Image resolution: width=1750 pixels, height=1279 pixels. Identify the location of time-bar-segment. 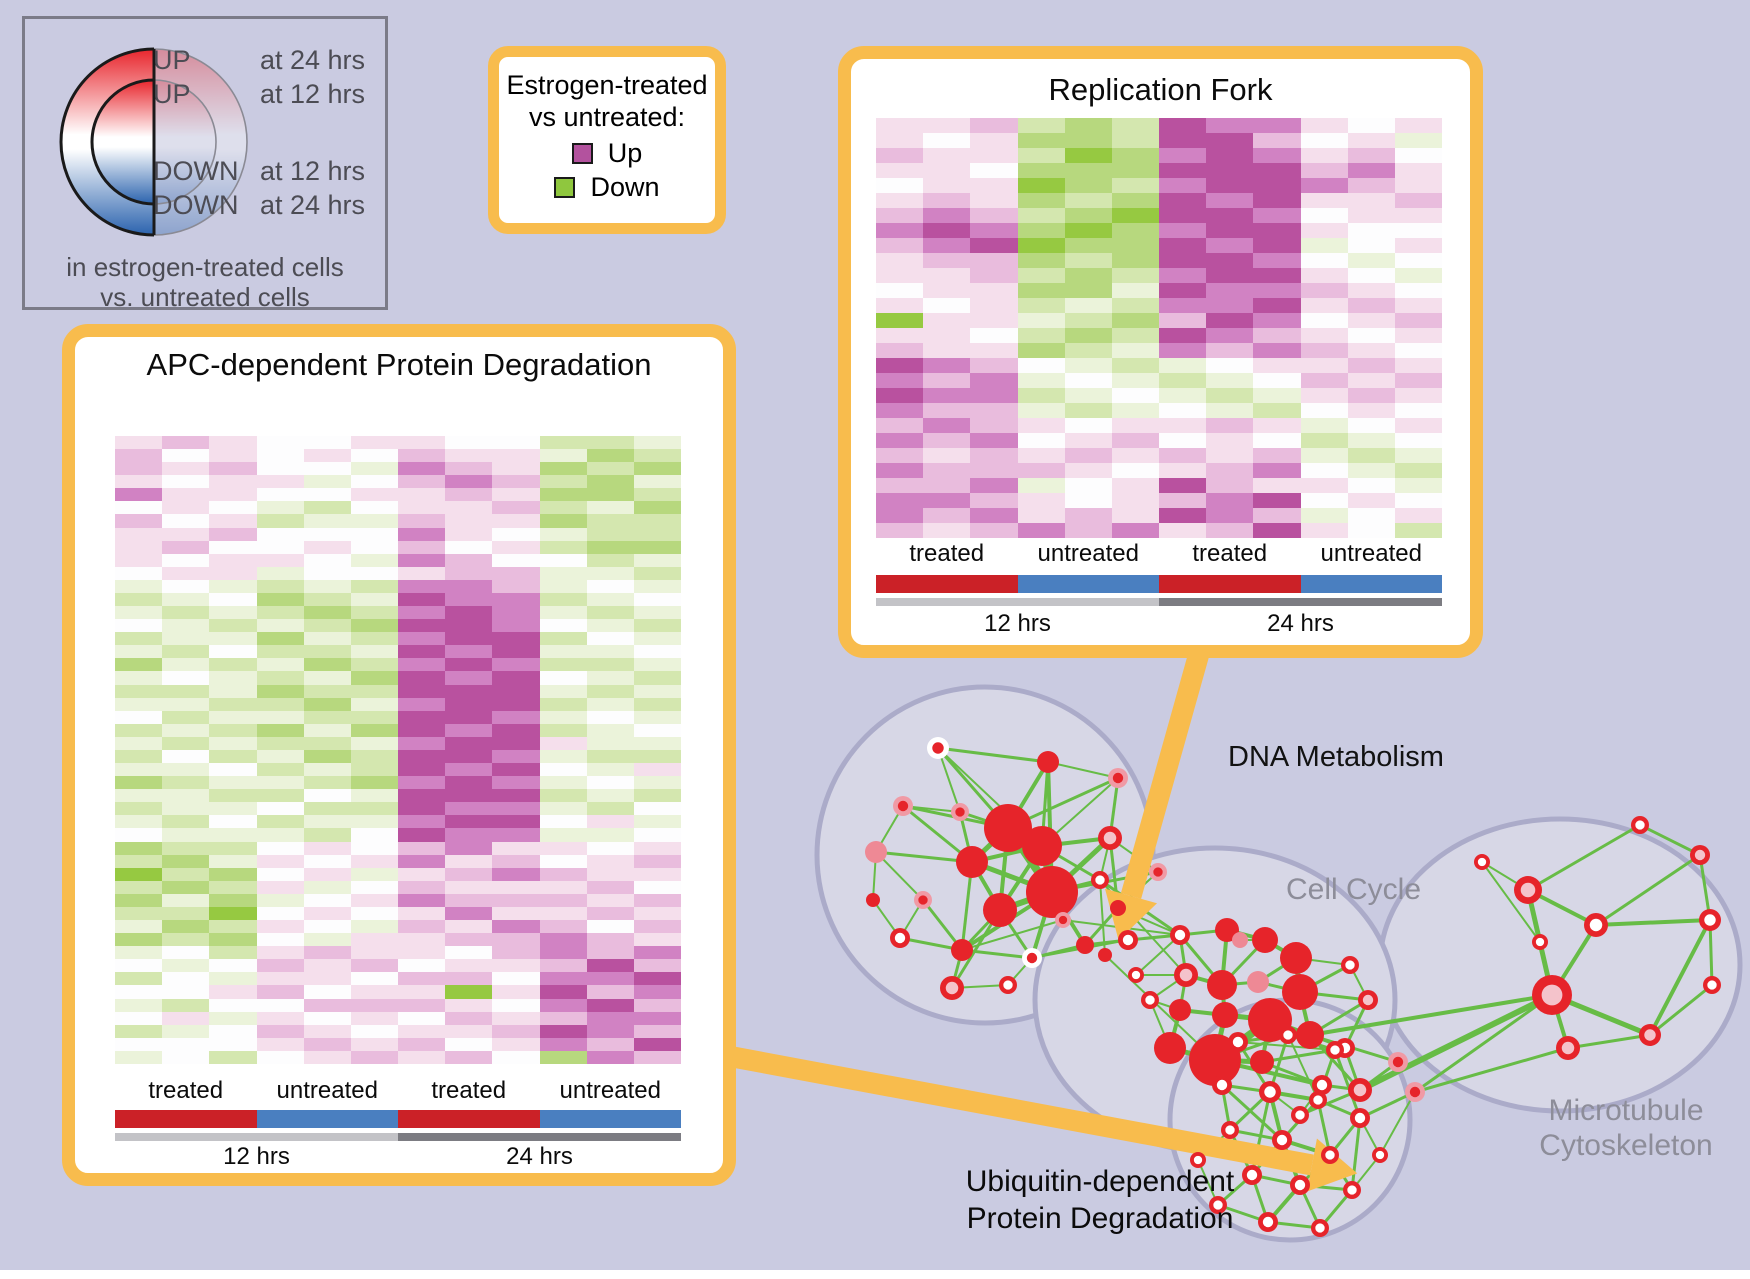
(256, 1137).